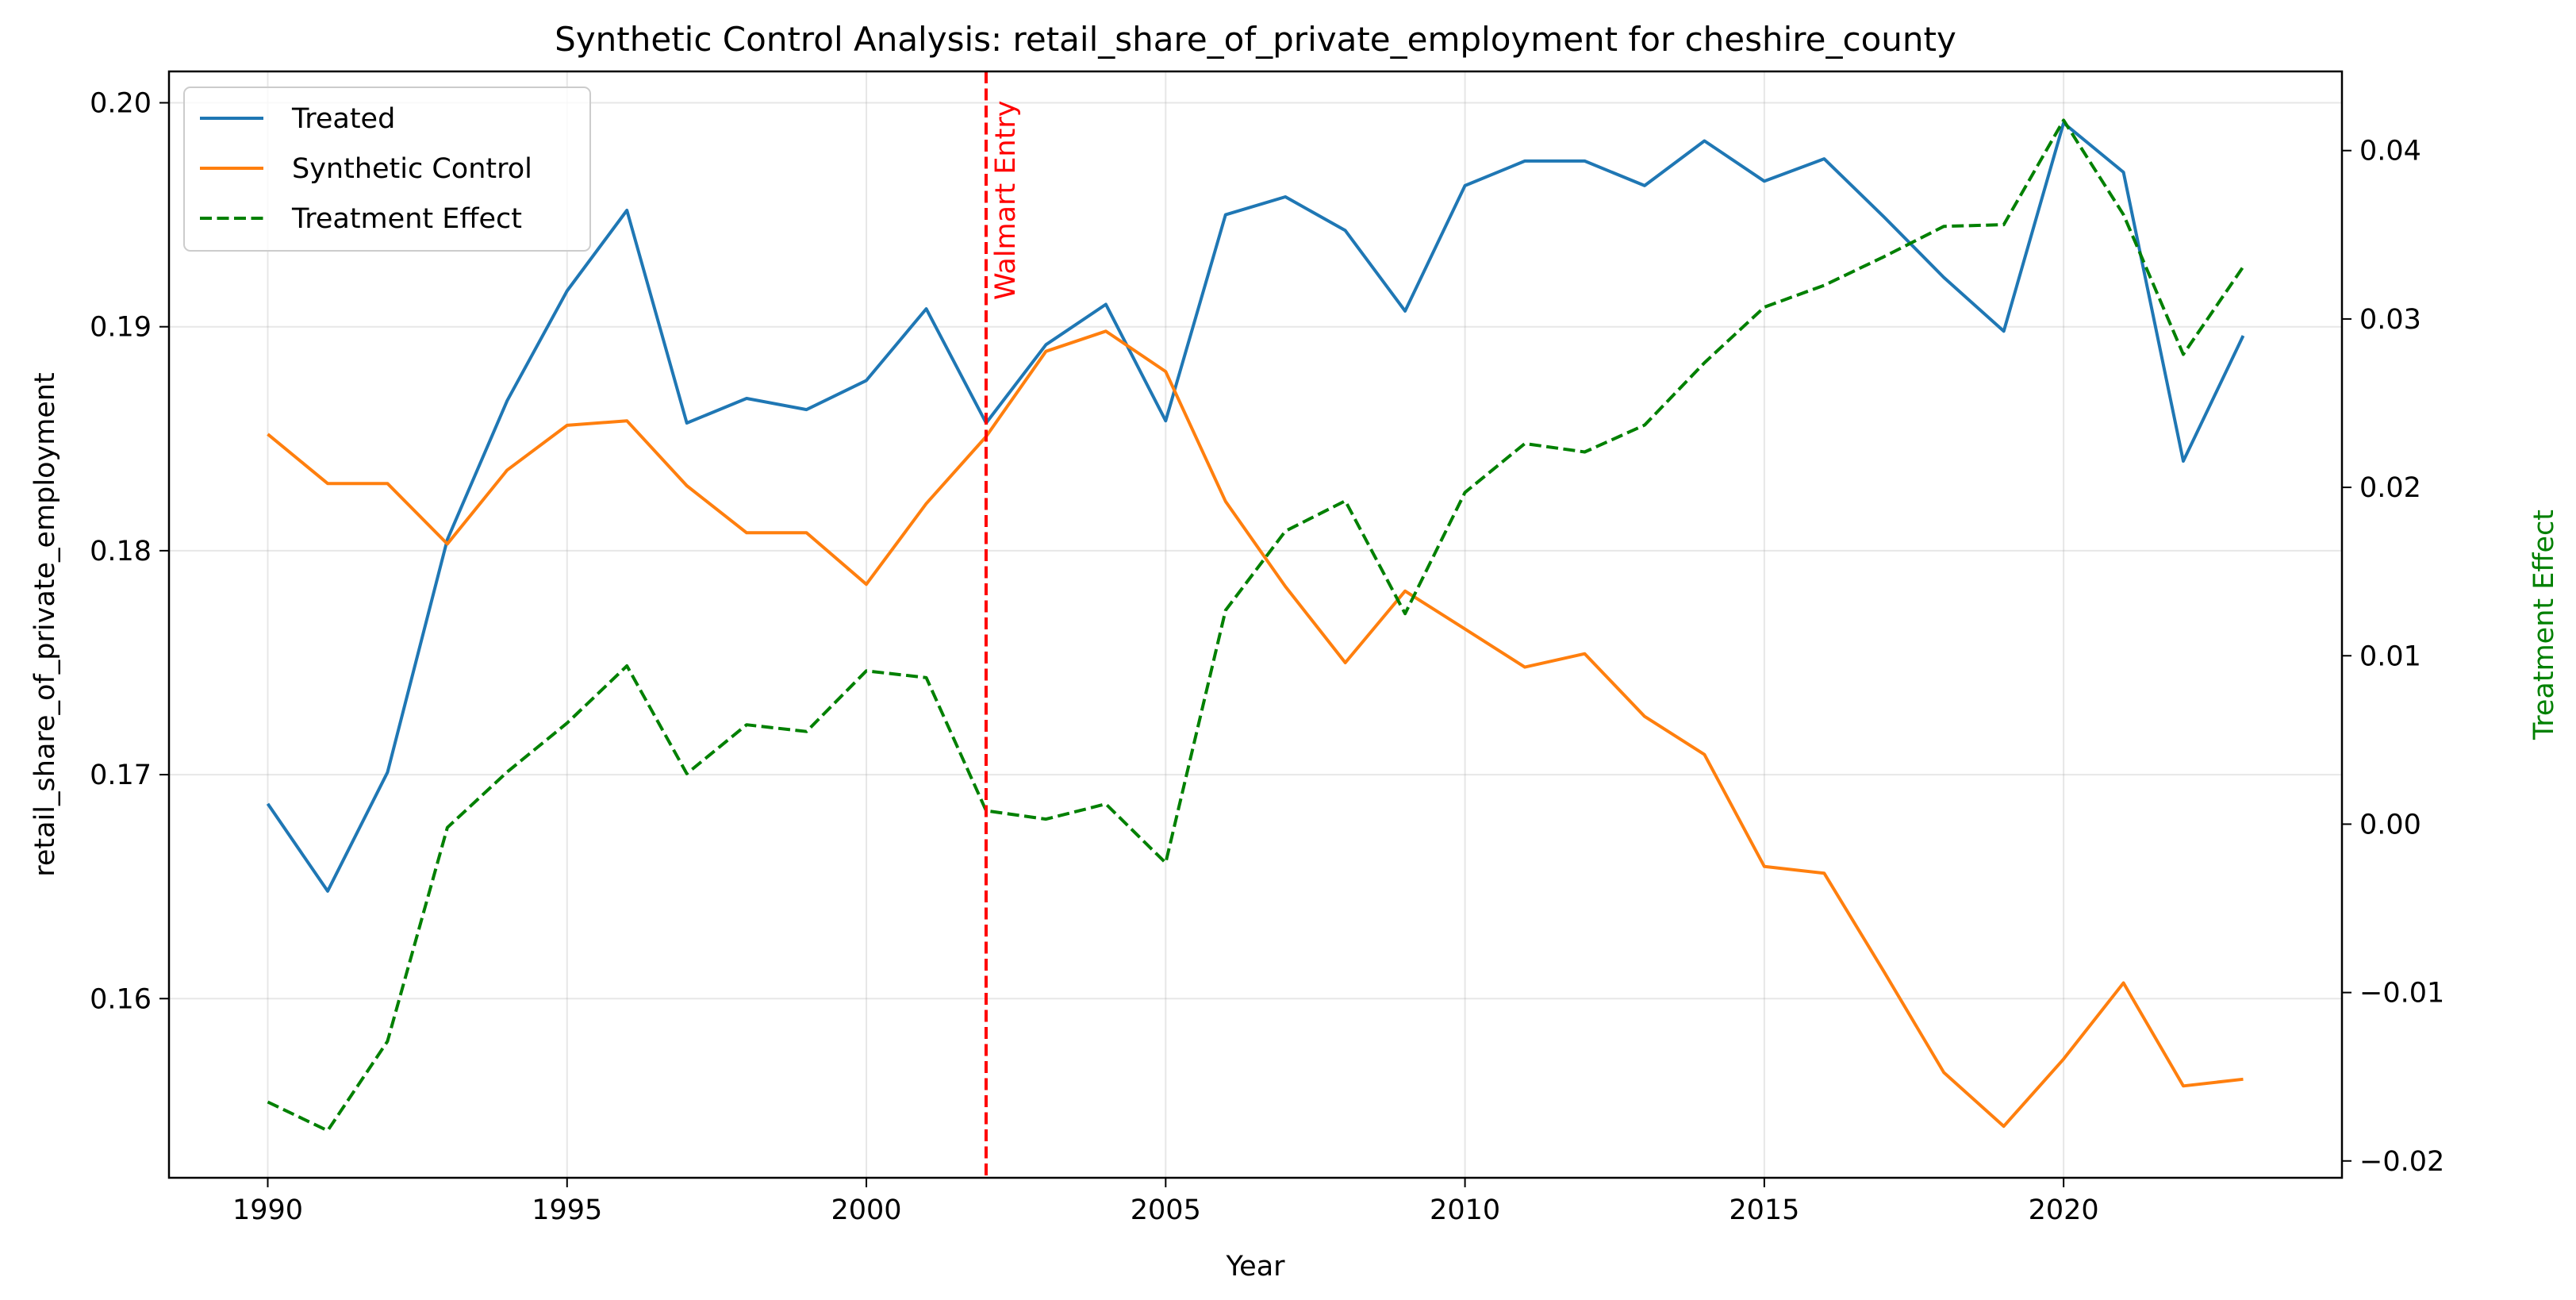 The image size is (2576, 1300). Describe the element at coordinates (1006, 200) in the screenshot. I see `annotation-label: Walmart Entry` at that location.